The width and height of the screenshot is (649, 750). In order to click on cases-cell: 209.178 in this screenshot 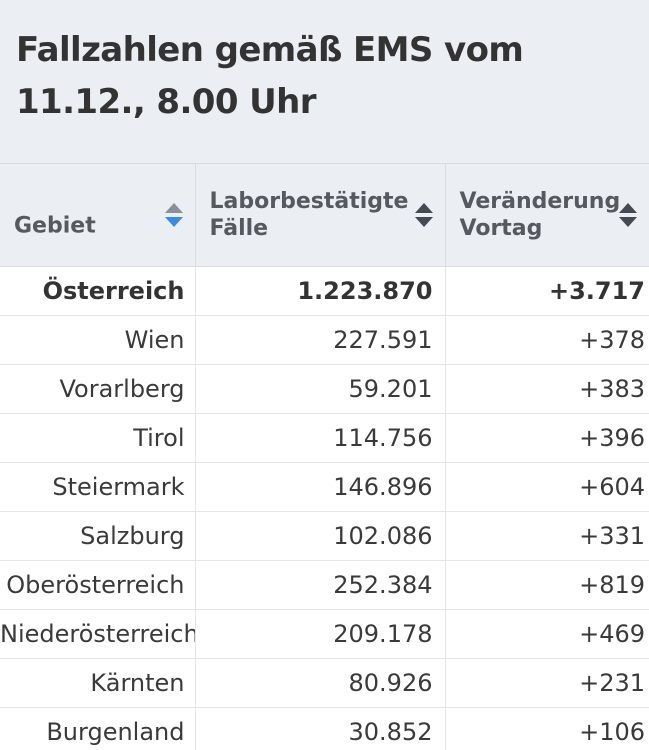, I will do `click(320, 634)`.